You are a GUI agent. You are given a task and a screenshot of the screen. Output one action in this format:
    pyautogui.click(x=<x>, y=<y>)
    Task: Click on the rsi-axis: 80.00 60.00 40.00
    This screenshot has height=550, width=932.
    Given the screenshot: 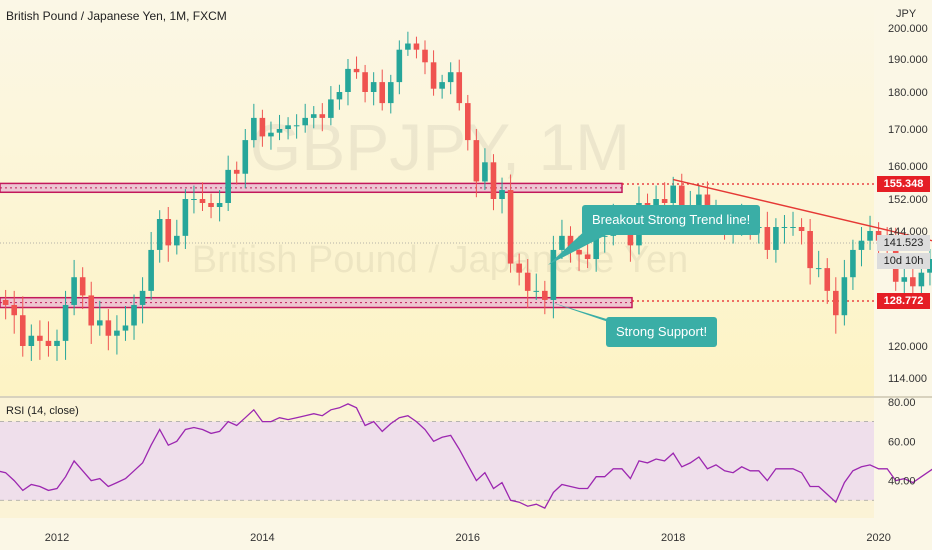 What is the action you would take?
    pyautogui.click(x=902, y=442)
    